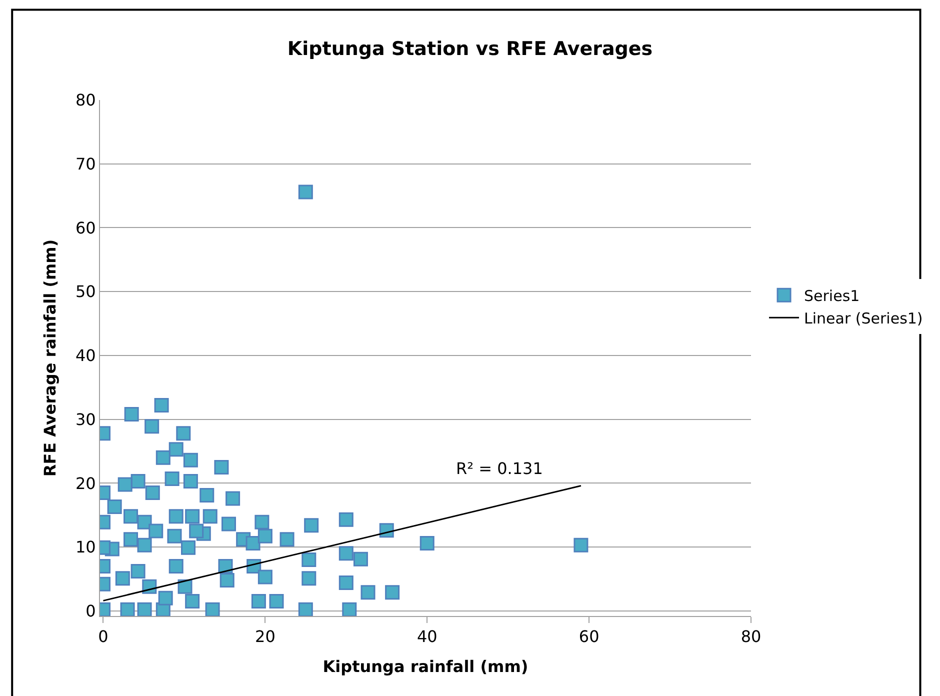  Describe the element at coordinates (85, 292) in the screenshot. I see `y-tick-label: 50` at that location.